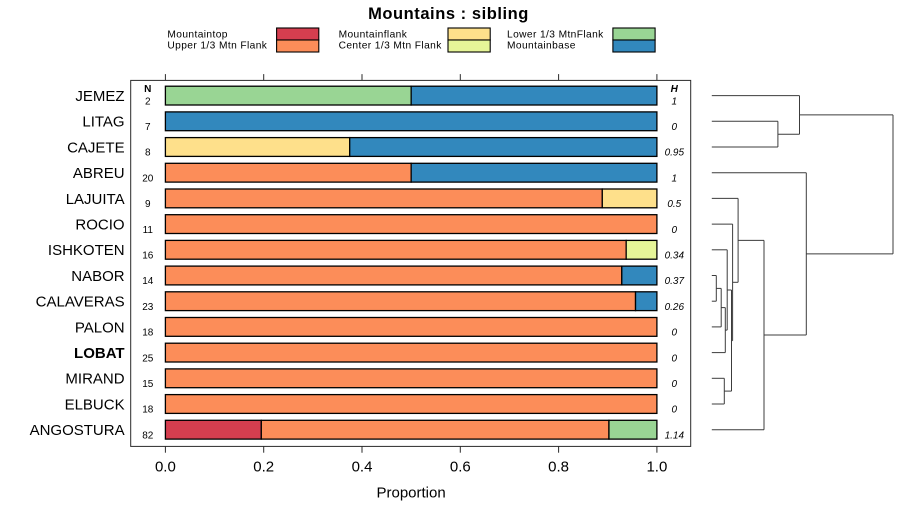 This screenshot has height=525, width=900. What do you see at coordinates (410, 492) in the screenshot?
I see `svg-text: Proportion` at bounding box center [410, 492].